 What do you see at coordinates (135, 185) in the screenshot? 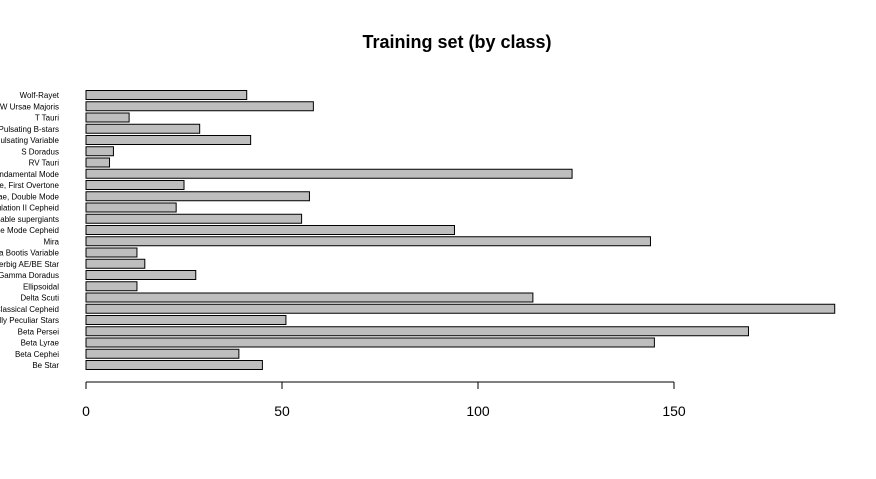
I see `bar-rr-lyrae-first-overtone` at bounding box center [135, 185].